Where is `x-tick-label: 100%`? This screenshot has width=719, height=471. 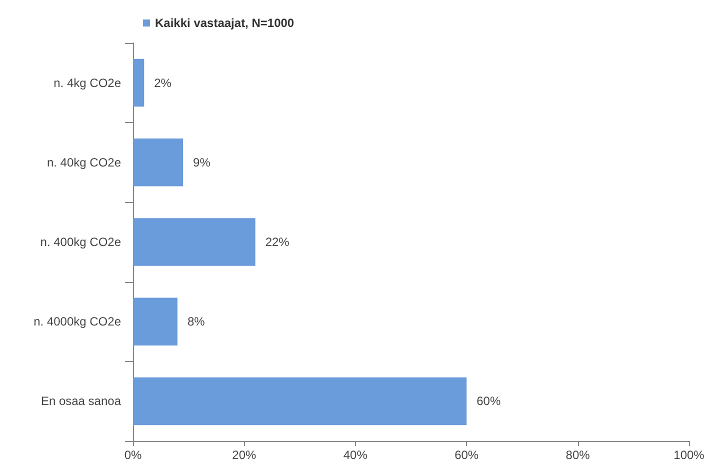
x-tick-label: 100% is located at coordinates (689, 455).